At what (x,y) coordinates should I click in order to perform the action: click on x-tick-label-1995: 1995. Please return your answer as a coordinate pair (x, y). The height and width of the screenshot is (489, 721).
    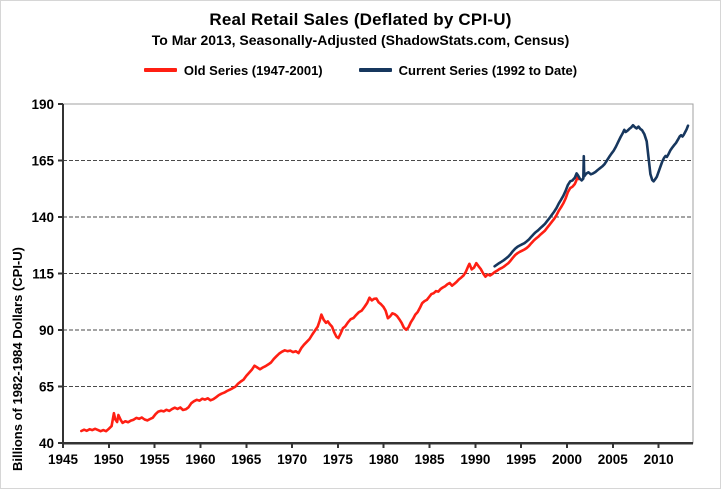
    Looking at the image, I should click on (521, 459).